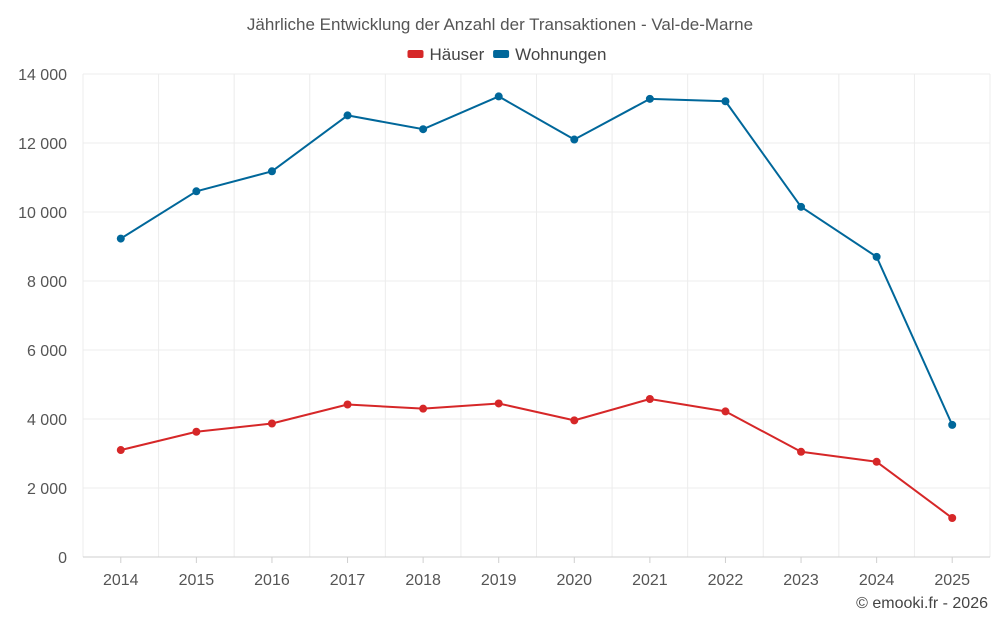  What do you see at coordinates (650, 580) in the screenshot?
I see `x-tick-label: 2021` at bounding box center [650, 580].